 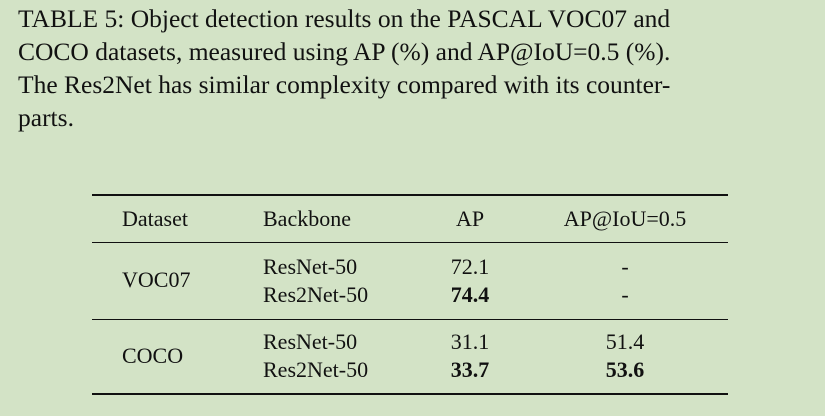 What do you see at coordinates (470, 218) in the screenshot?
I see `header-ap: AP` at bounding box center [470, 218].